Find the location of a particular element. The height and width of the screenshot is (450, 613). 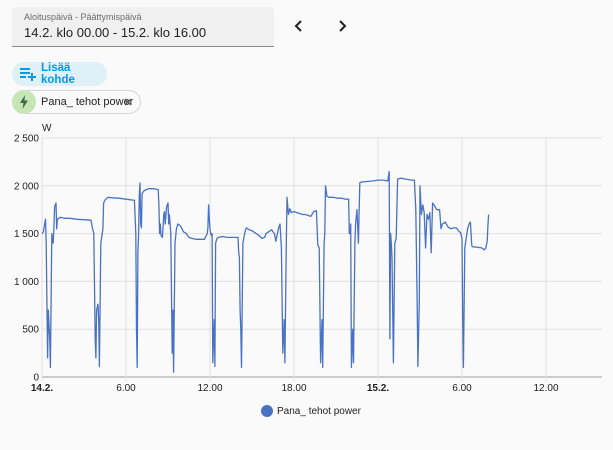

add-target-label: Lisää kohde is located at coordinates (58, 74).